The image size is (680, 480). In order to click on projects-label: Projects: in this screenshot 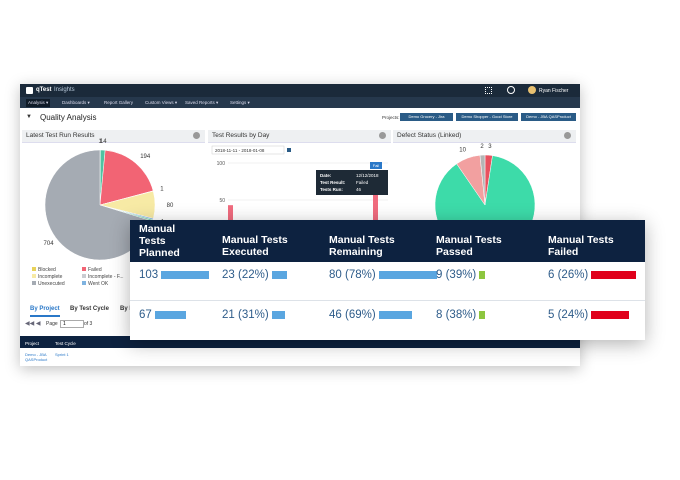, I will do `click(391, 117)`.